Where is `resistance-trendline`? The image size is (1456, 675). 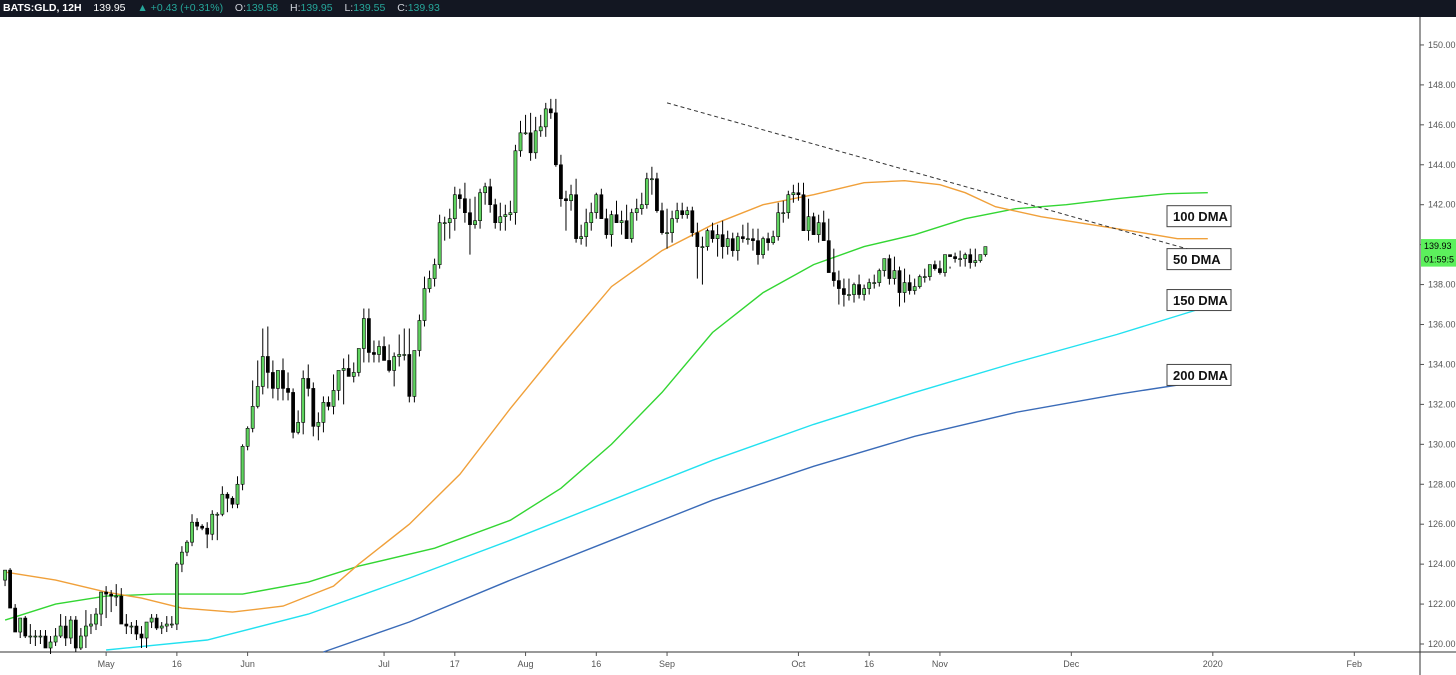 resistance-trendline is located at coordinates (937, 179).